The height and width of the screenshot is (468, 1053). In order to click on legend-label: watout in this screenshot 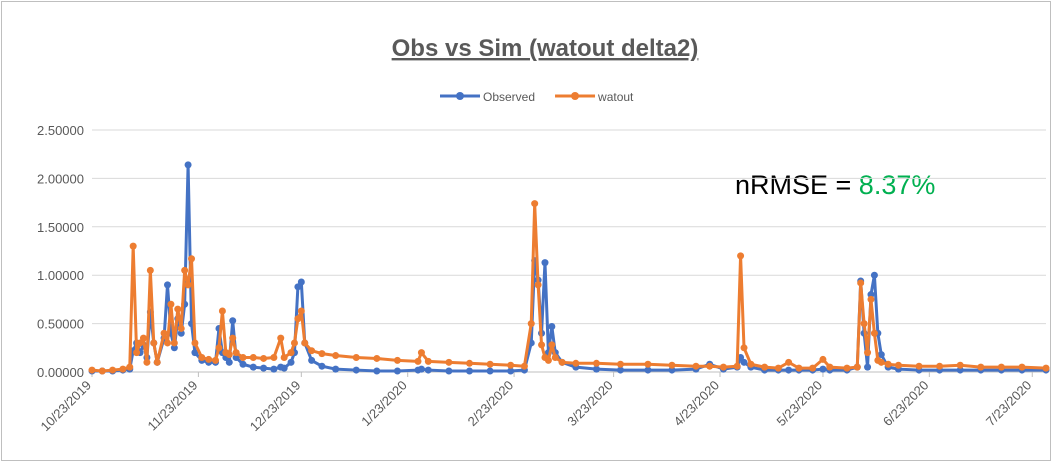, I will do `click(615, 97)`.